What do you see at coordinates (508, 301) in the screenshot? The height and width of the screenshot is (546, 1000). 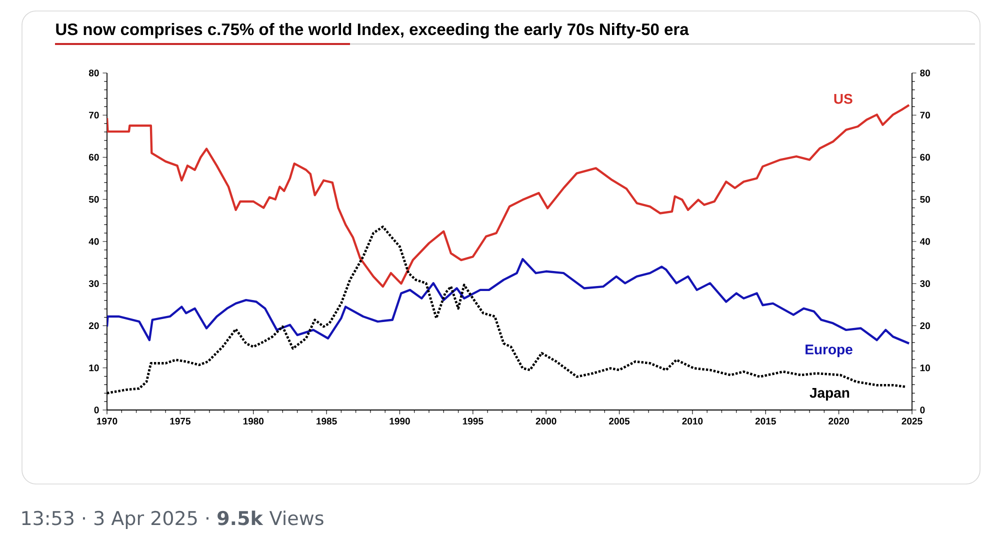 I see `line-series` at bounding box center [508, 301].